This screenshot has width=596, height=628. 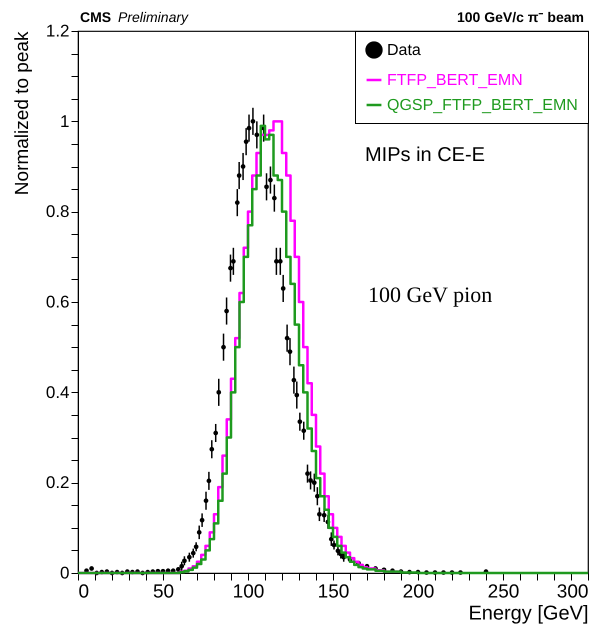 I want to click on x-tick-label: 300, so click(x=572, y=592).